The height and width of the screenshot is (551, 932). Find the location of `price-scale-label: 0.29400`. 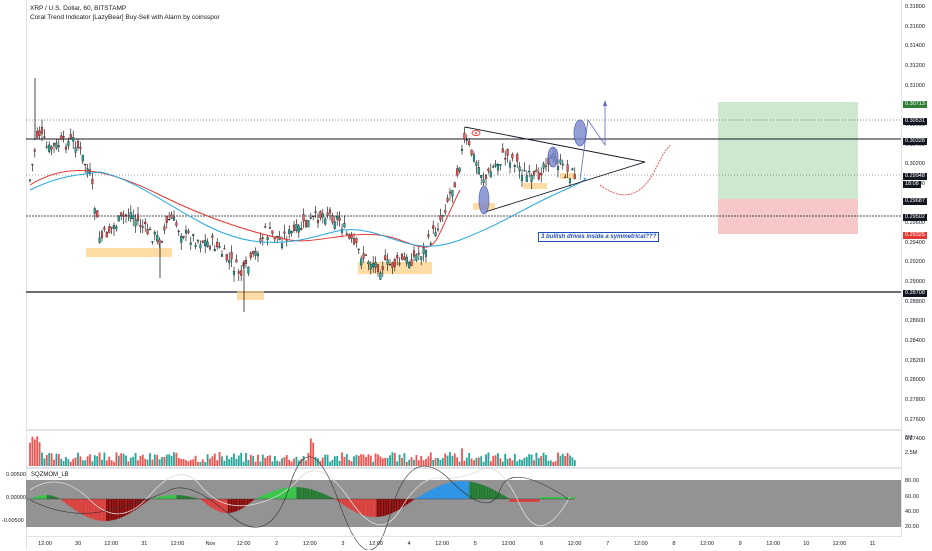

price-scale-label: 0.29400 is located at coordinates (915, 243).